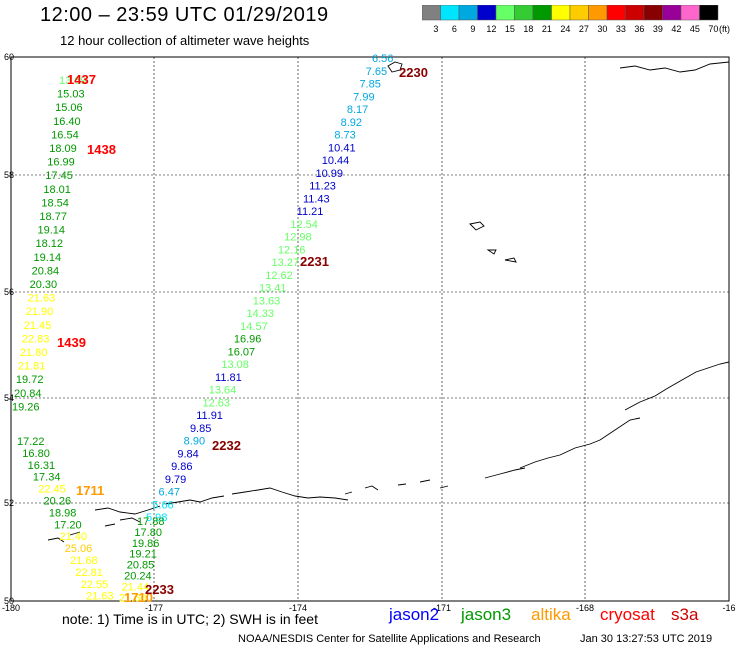 This screenshot has height=650, width=740. Describe the element at coordinates (159, 589) in the screenshot. I see `pass-time-label: 2233` at that location.